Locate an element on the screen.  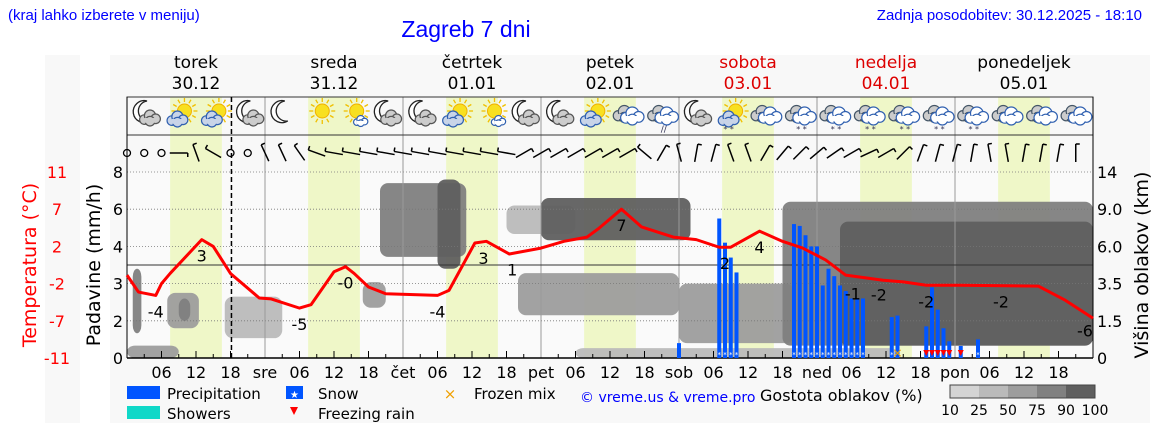
cloud-height-tick: 9.0 is located at coordinates (1109, 209).